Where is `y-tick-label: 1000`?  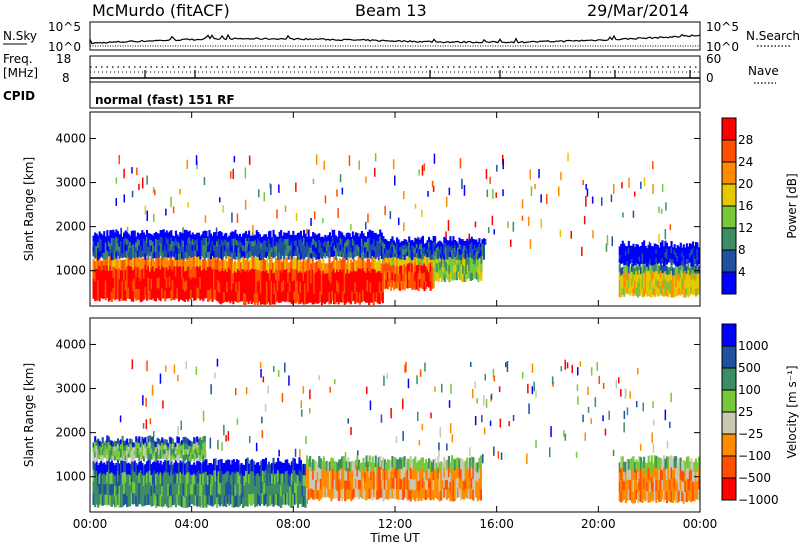 y-tick-label: 1000 is located at coordinates (70, 477).